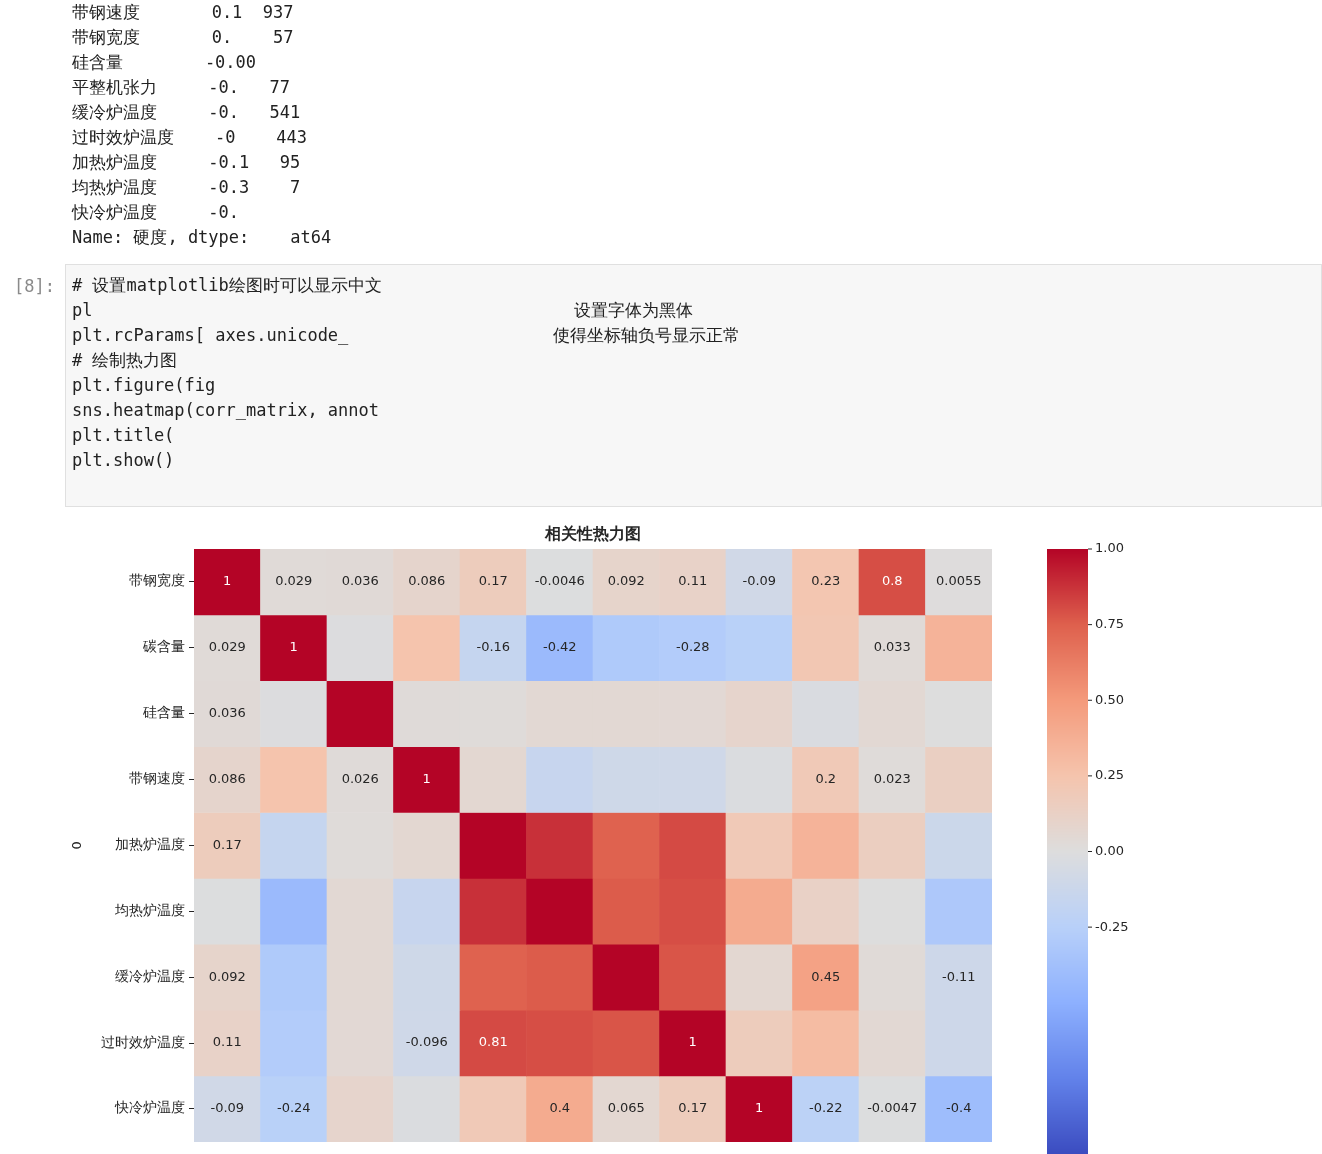 This screenshot has height=1154, width=1322. I want to click on text: plt.figure(fig, so click(144, 385).